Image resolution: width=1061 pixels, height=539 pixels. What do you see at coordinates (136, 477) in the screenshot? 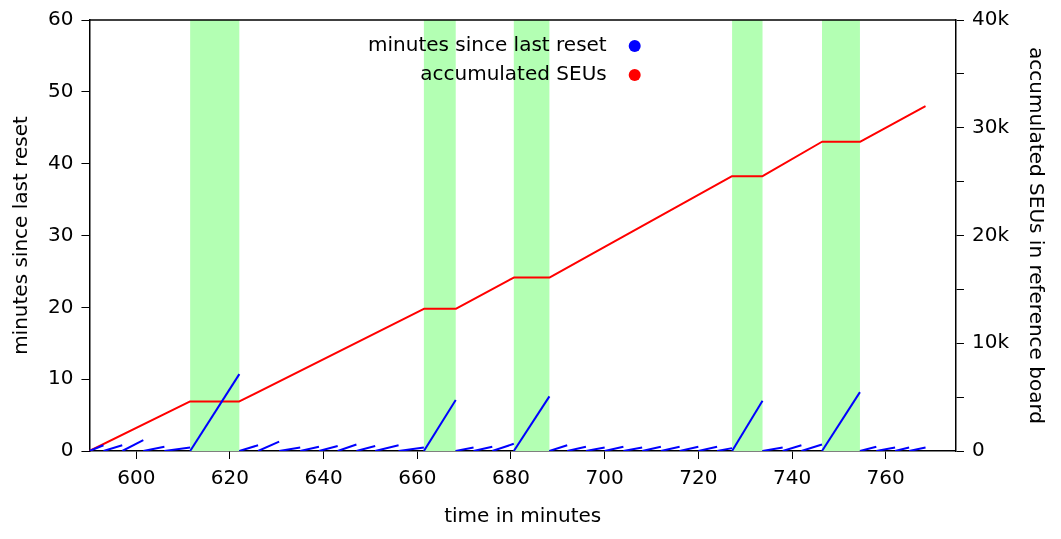
I see `x-tick-label: 600` at bounding box center [136, 477].